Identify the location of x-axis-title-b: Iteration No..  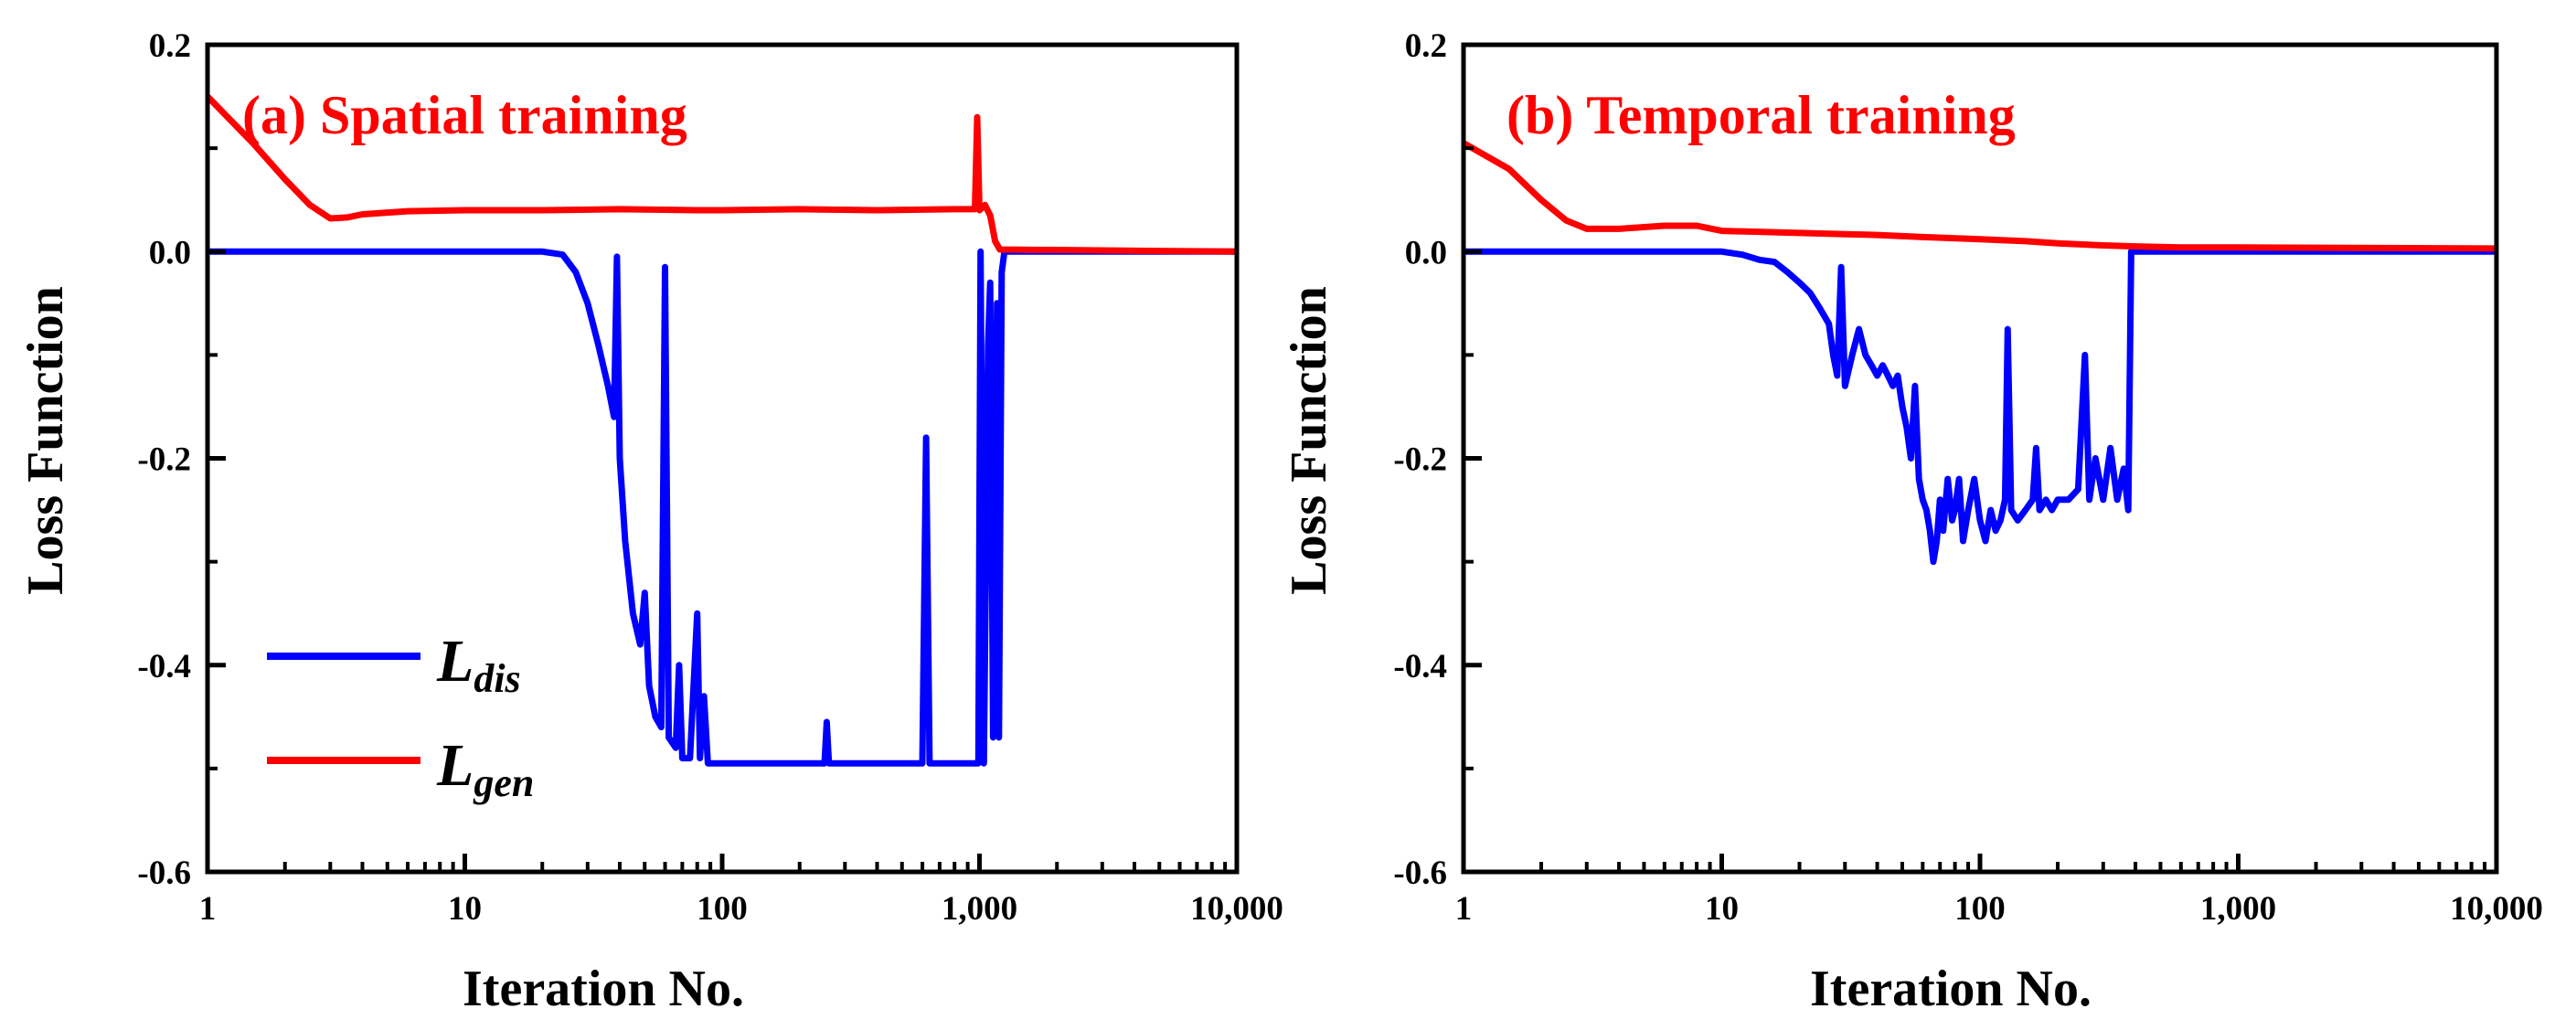
(1951, 989).